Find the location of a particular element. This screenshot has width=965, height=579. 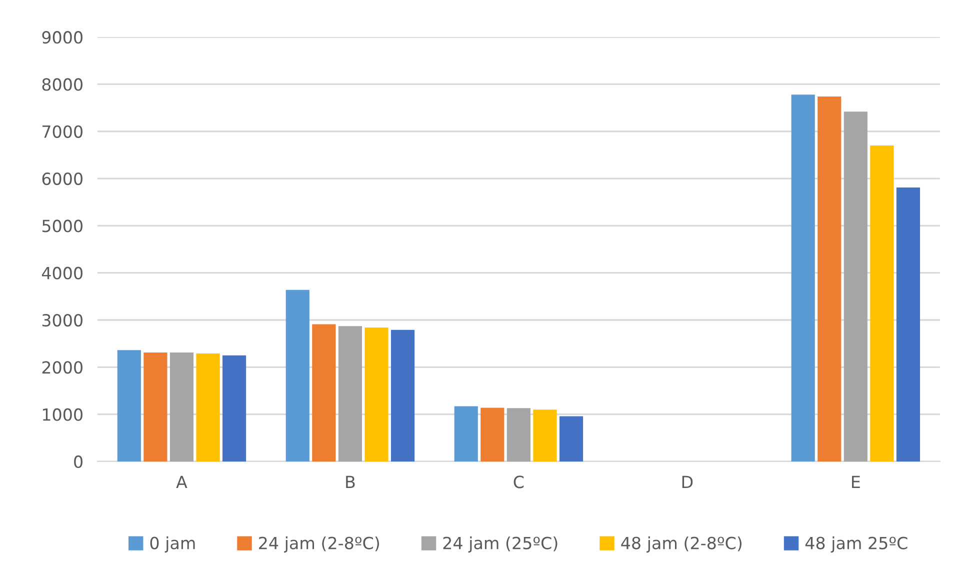

legend-label: 0 jam is located at coordinates (172, 544).